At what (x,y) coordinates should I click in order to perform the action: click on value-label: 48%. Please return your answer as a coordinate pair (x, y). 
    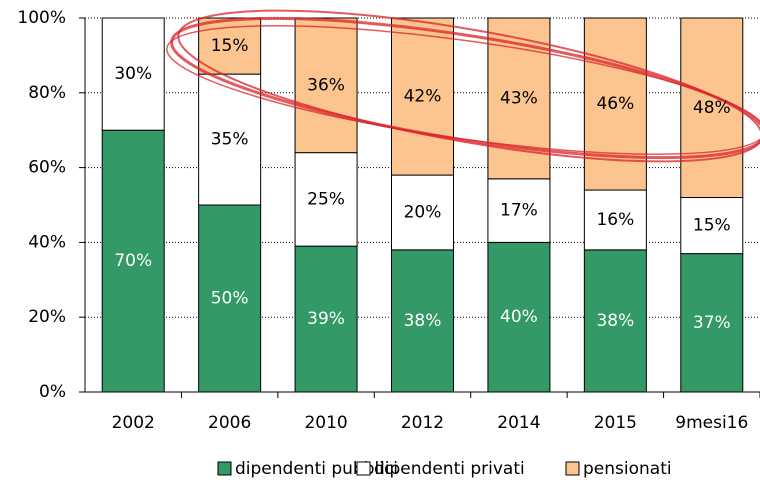
    Looking at the image, I should click on (712, 108).